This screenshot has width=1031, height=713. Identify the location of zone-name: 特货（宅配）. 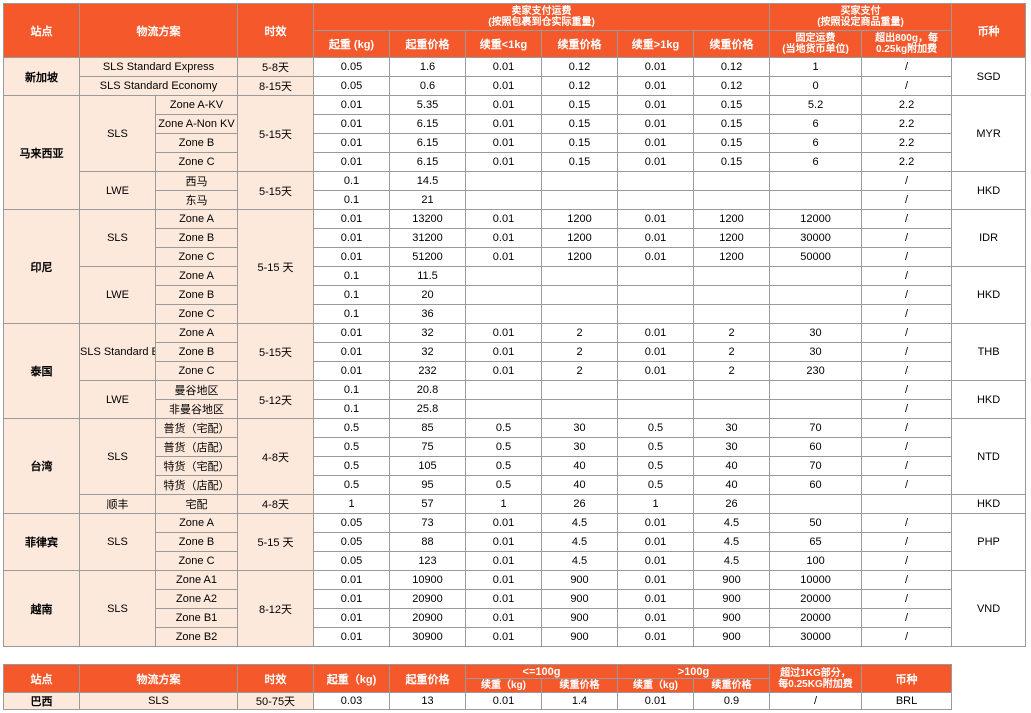
(196, 466).